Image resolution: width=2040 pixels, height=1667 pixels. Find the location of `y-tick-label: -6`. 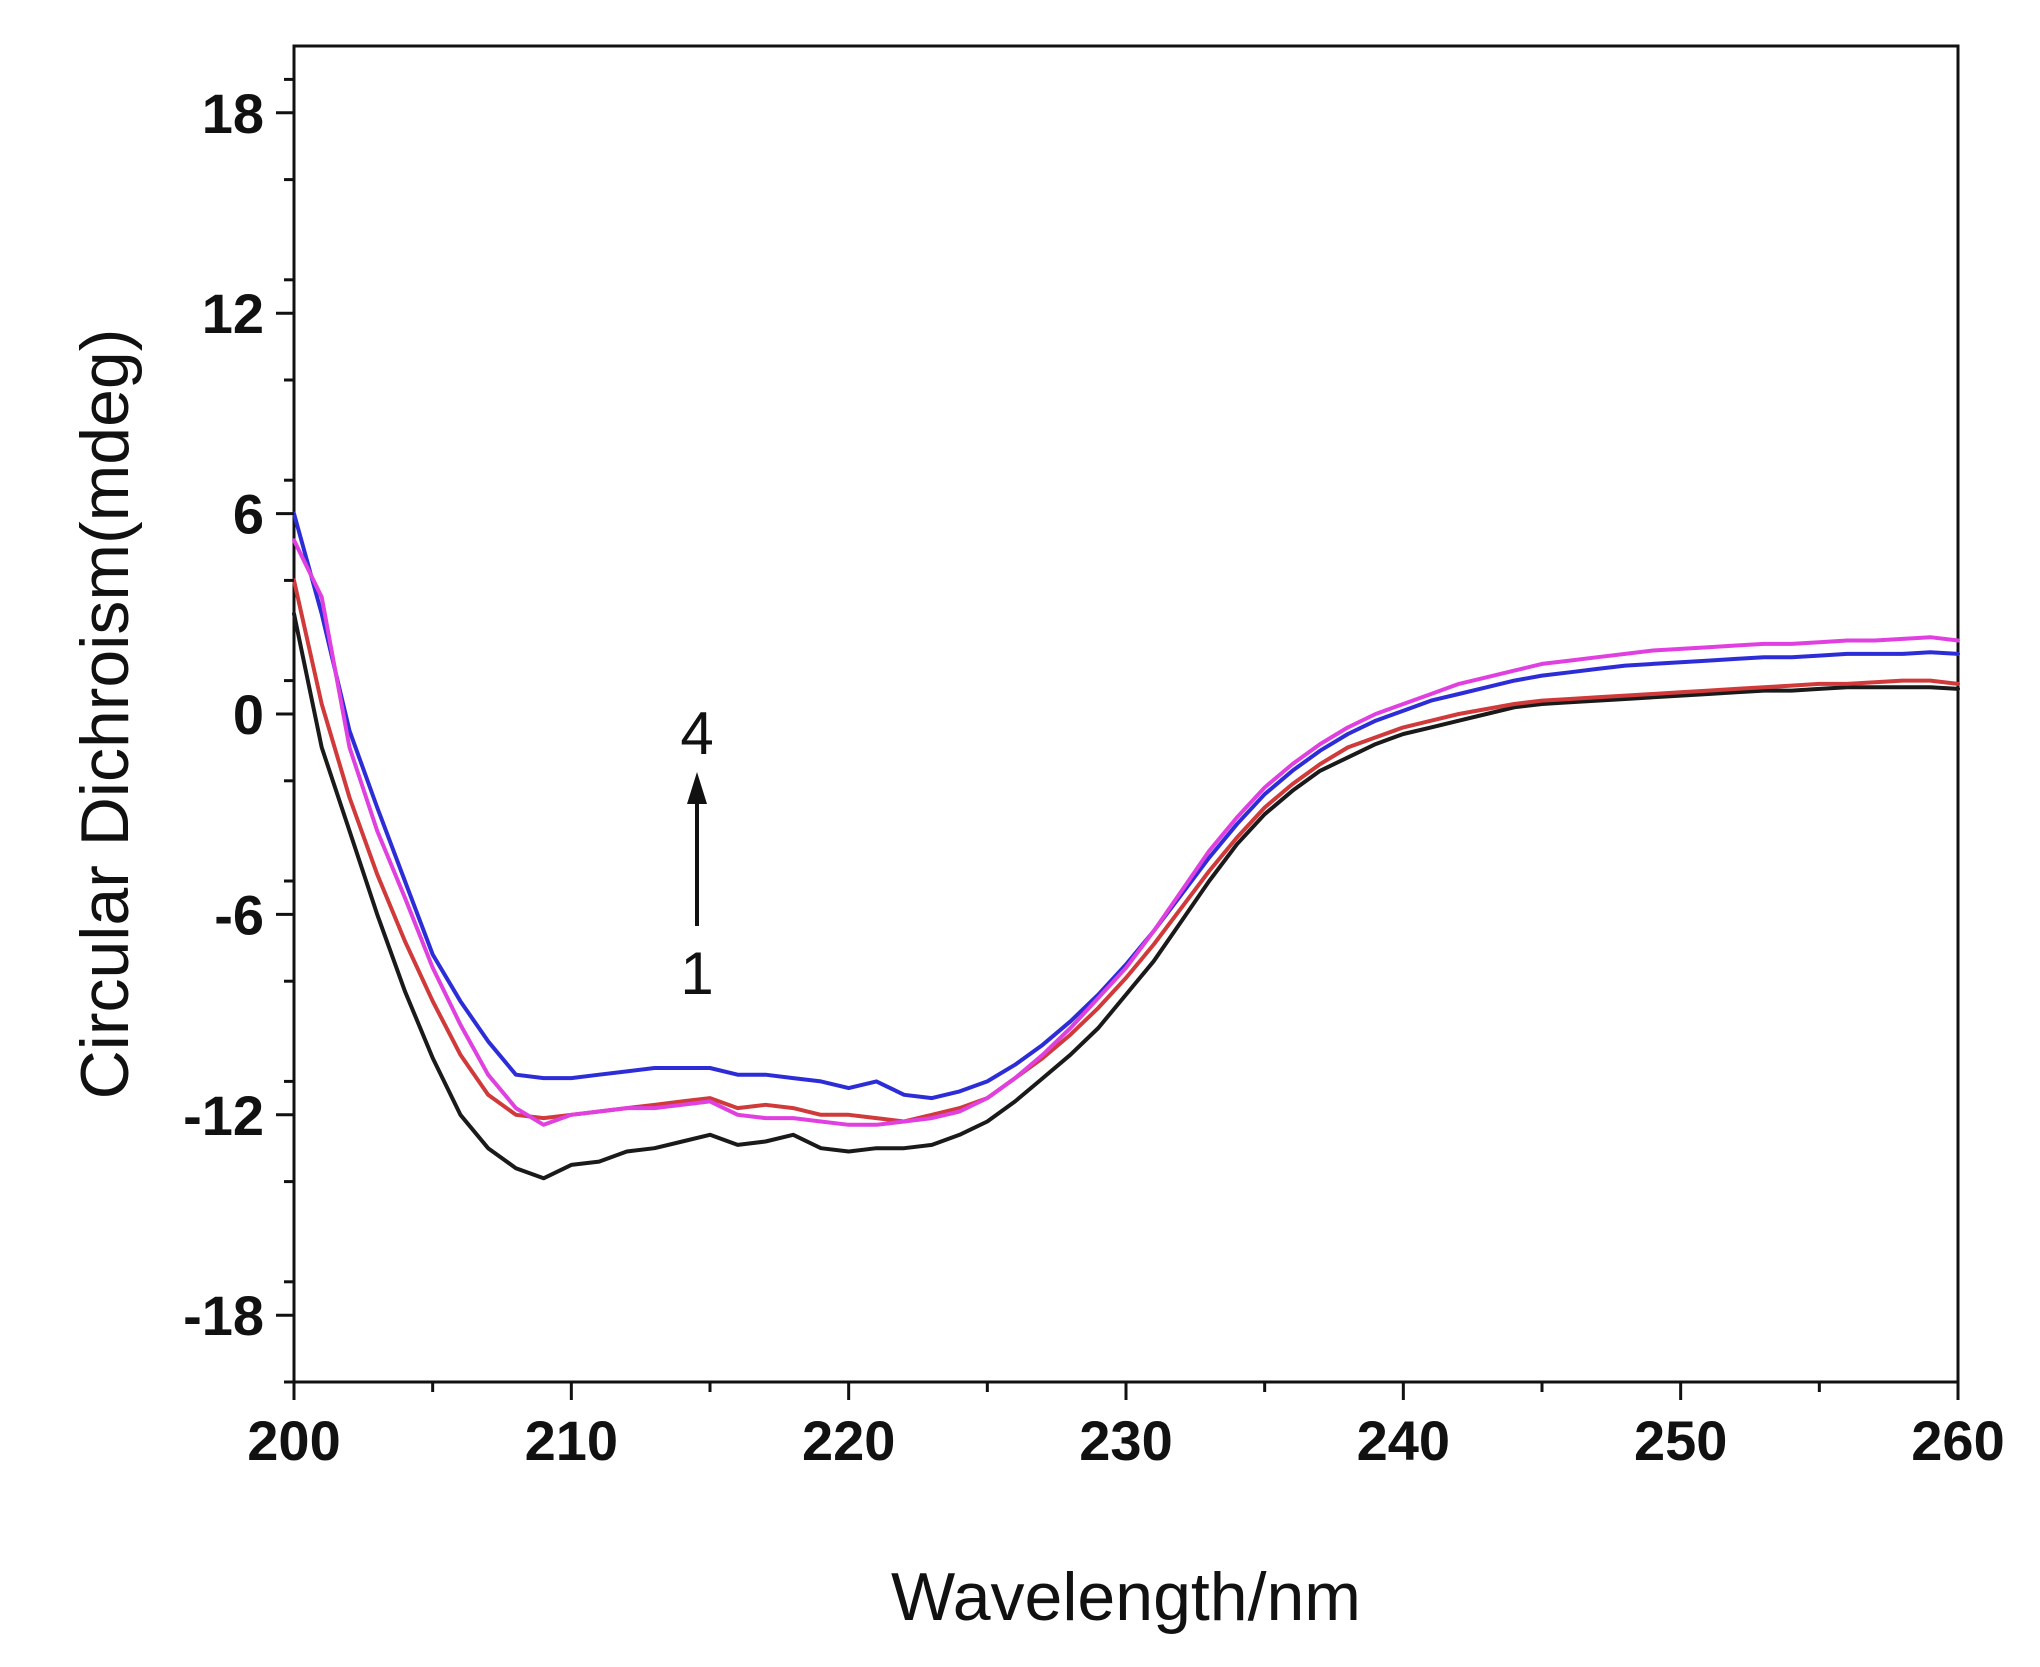

y-tick-label: -6 is located at coordinates (239, 914).